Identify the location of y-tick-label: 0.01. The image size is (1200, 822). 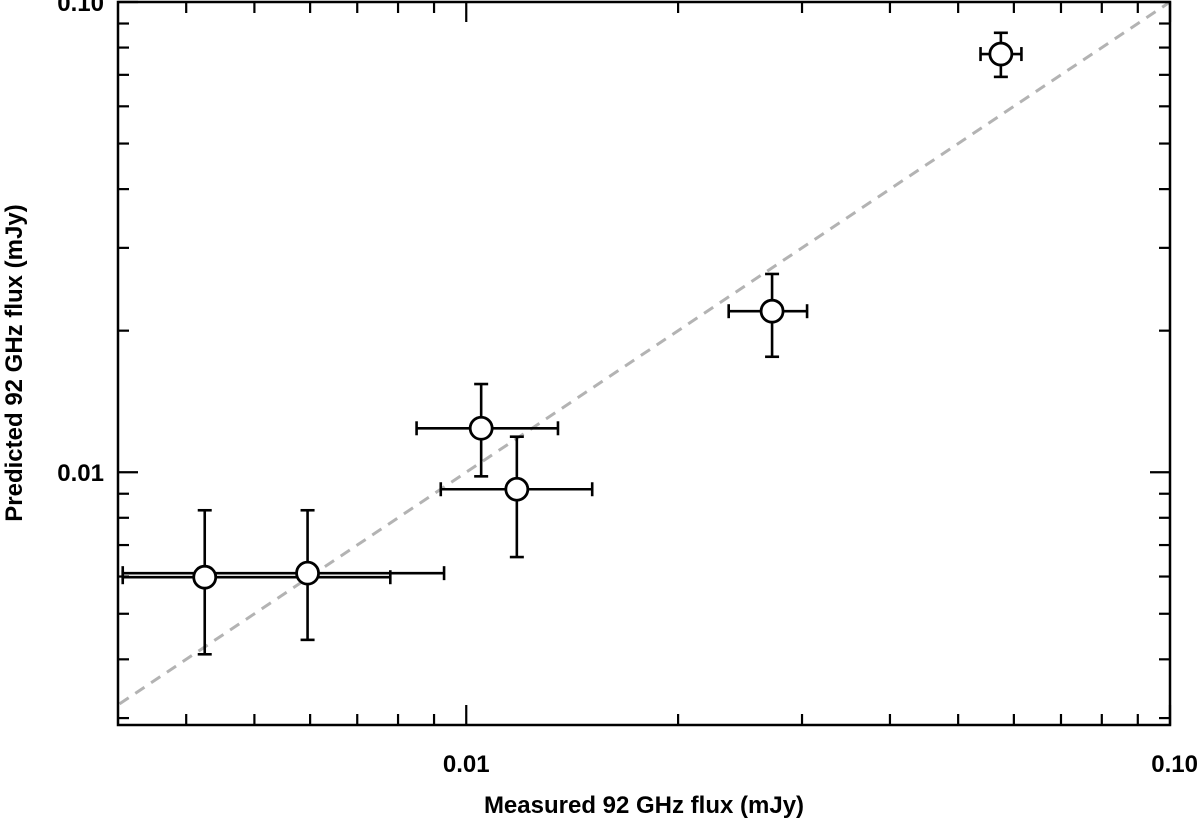
(80, 473).